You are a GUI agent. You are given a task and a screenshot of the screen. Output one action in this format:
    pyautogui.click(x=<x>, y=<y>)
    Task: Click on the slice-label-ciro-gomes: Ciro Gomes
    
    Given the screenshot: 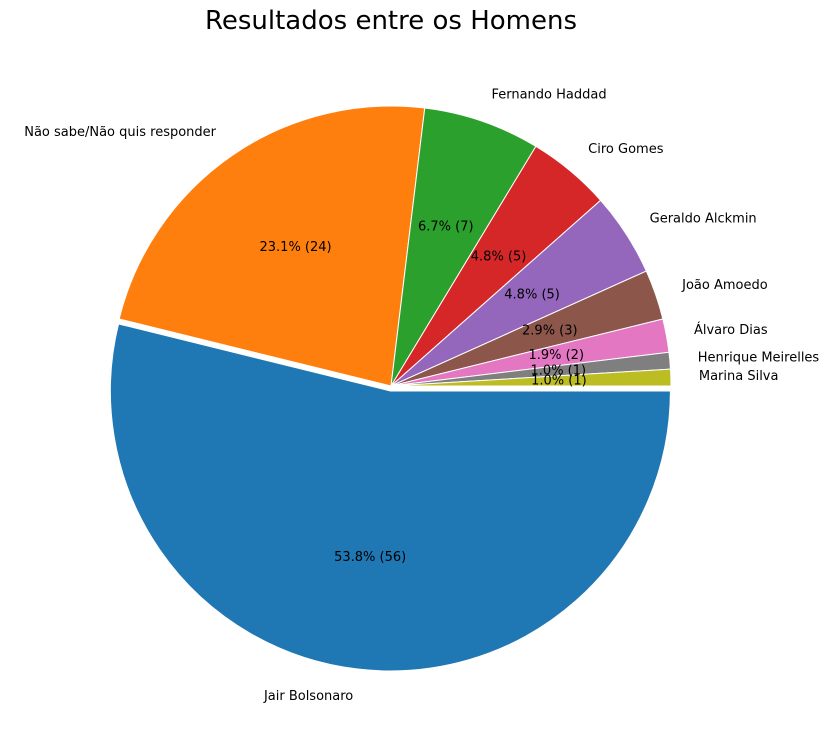 What is the action you would take?
    pyautogui.click(x=626, y=149)
    